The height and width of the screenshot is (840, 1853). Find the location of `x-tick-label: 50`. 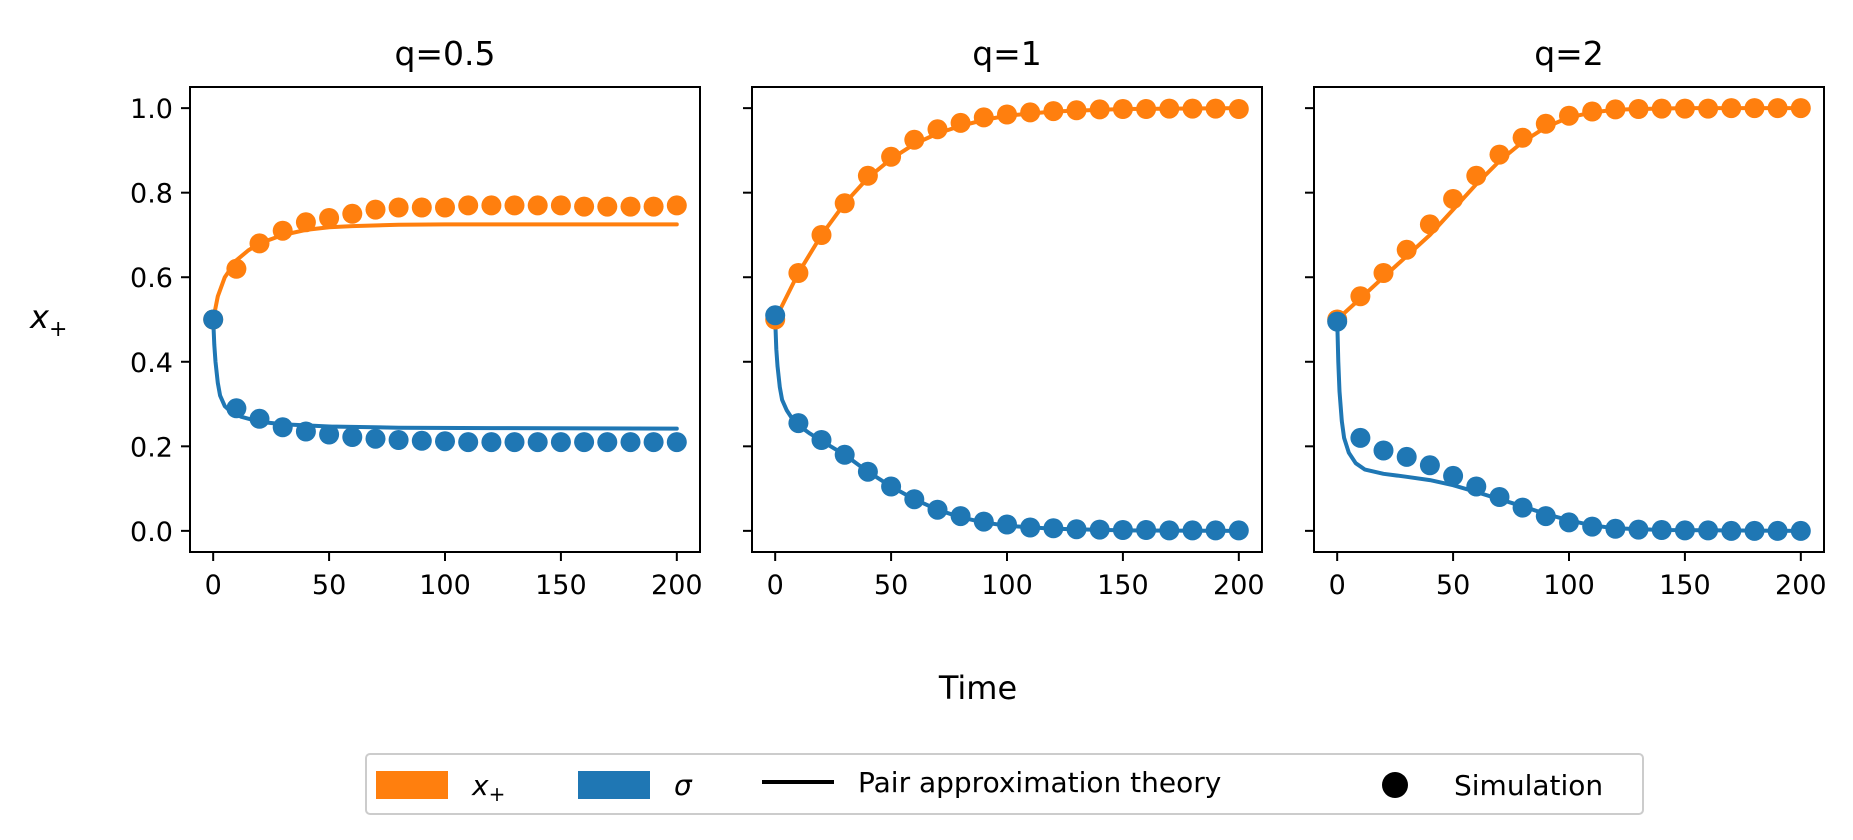

x-tick-label: 50 is located at coordinates (329, 585).